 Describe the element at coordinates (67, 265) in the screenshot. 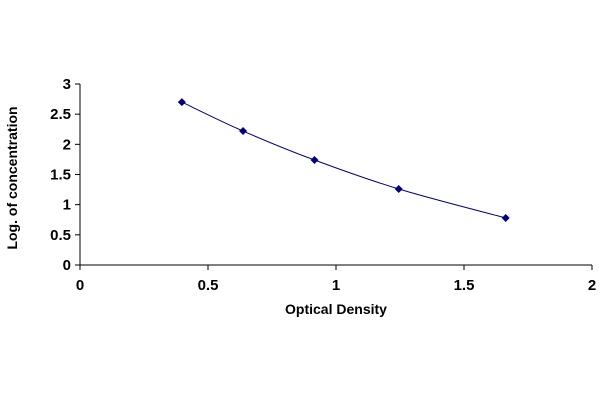

I see `y-tick-label: 0` at that location.